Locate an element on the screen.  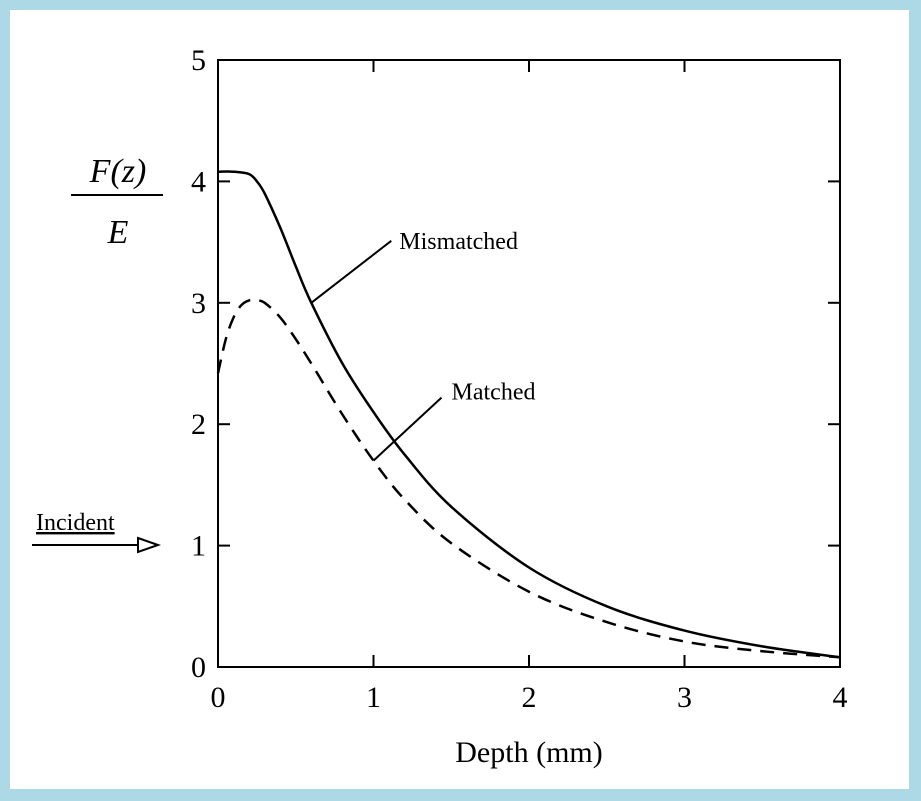
annotation-leader-mismatched is located at coordinates (351, 272).